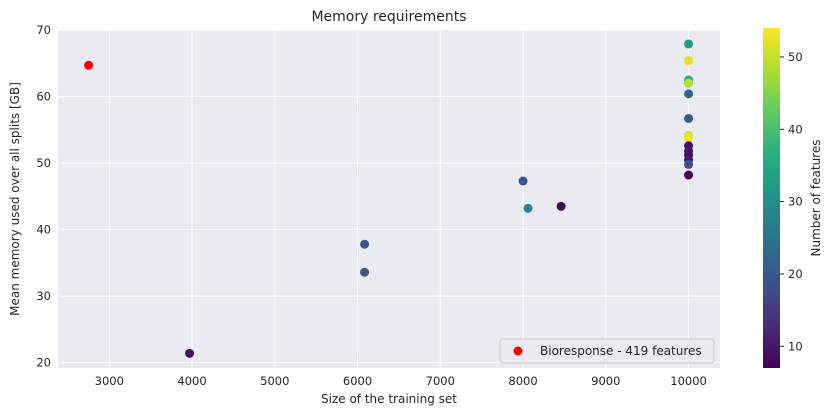 The width and height of the screenshot is (830, 415). I want to click on x-tick-labels: 3000 4000 5000 6000 7000 8000 9000 10000, so click(401, 381).